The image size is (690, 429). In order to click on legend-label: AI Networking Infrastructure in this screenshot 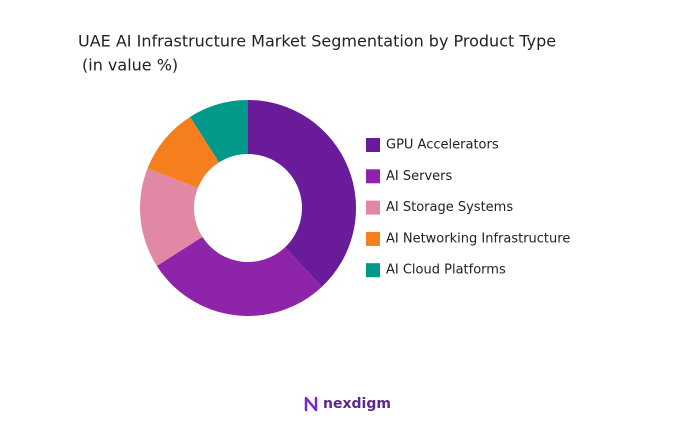, I will do `click(478, 238)`.